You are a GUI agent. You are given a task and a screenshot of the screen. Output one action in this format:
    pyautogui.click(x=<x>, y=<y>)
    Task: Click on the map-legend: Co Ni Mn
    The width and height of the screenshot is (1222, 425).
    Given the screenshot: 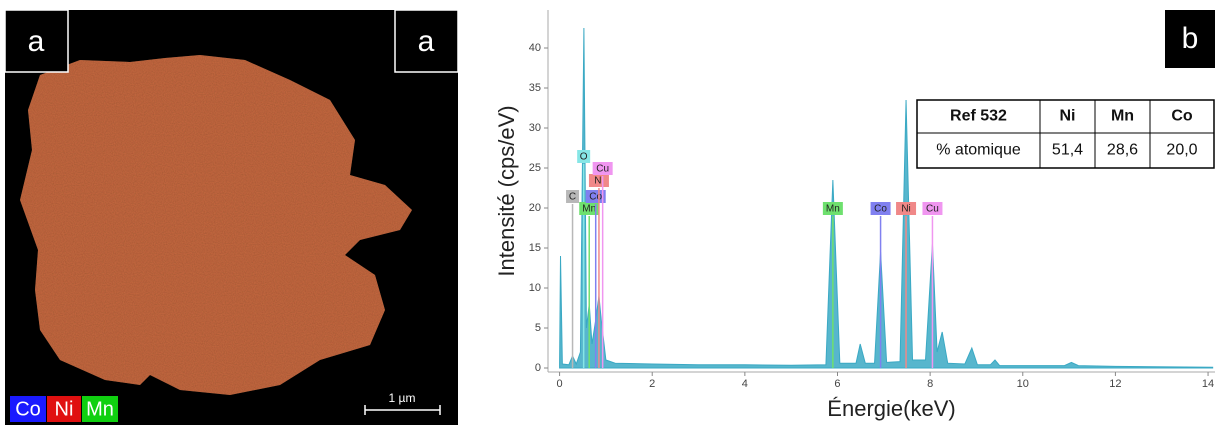 What is the action you would take?
    pyautogui.click(x=64, y=409)
    